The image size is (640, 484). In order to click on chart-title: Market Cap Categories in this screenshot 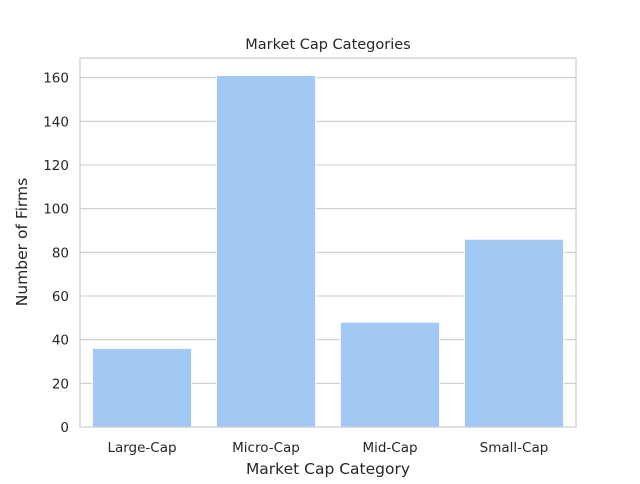, I will do `click(327, 45)`.